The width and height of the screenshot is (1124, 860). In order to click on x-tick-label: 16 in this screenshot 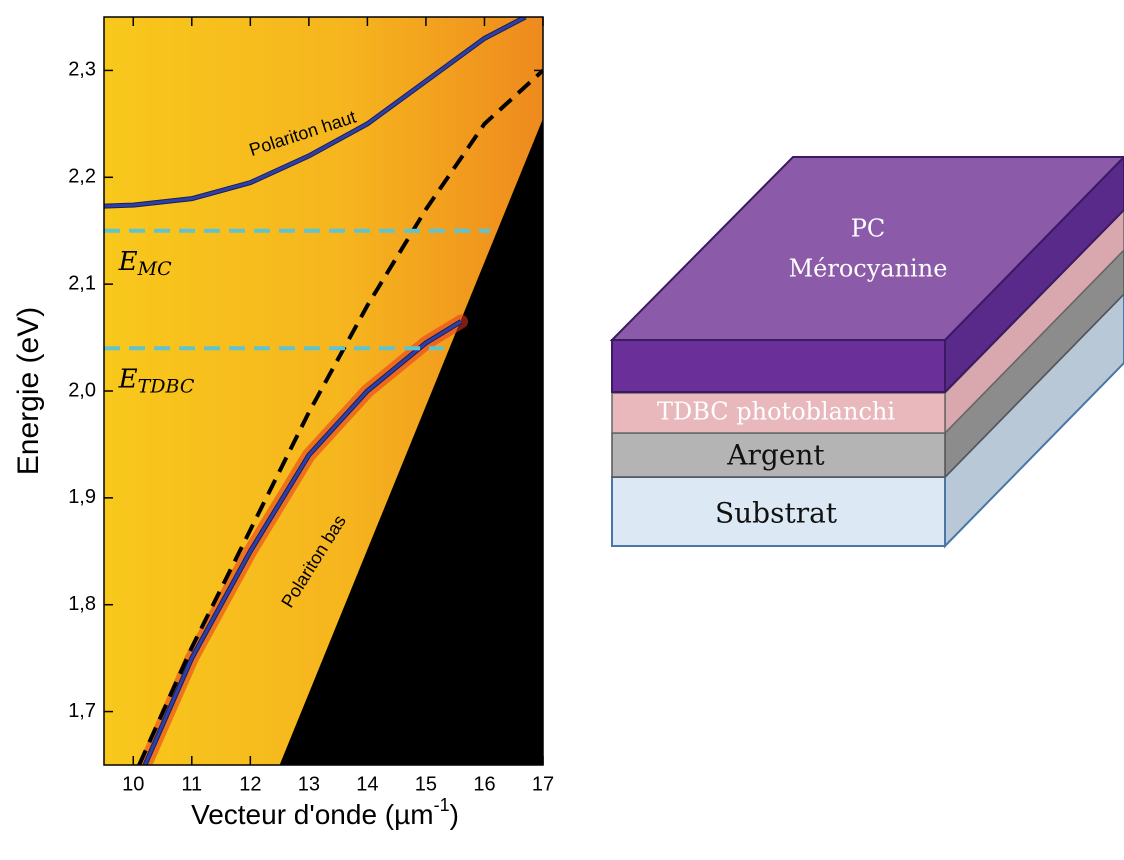, I will do `click(484, 784)`.